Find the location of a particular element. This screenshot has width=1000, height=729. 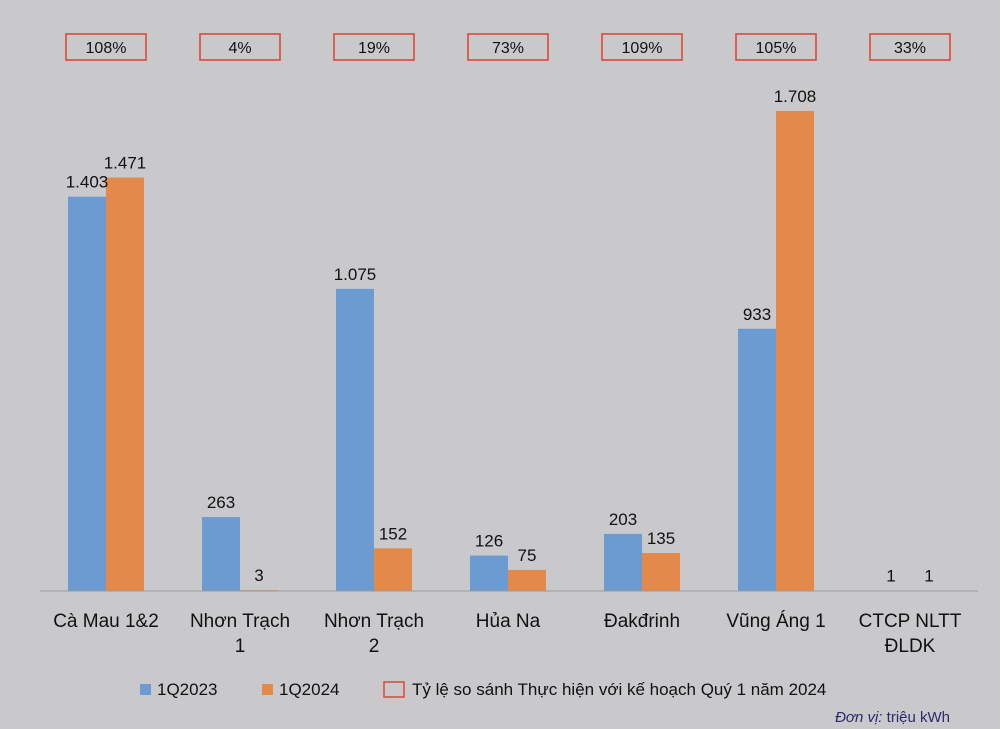

legend-swatch-ratio is located at coordinates (394, 689).